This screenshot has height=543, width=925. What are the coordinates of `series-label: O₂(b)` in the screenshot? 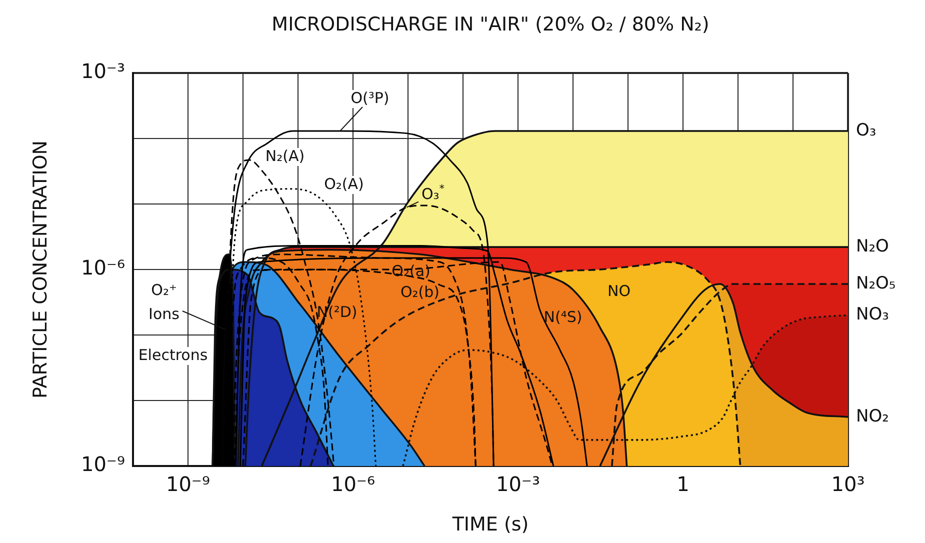 It's located at (420, 291).